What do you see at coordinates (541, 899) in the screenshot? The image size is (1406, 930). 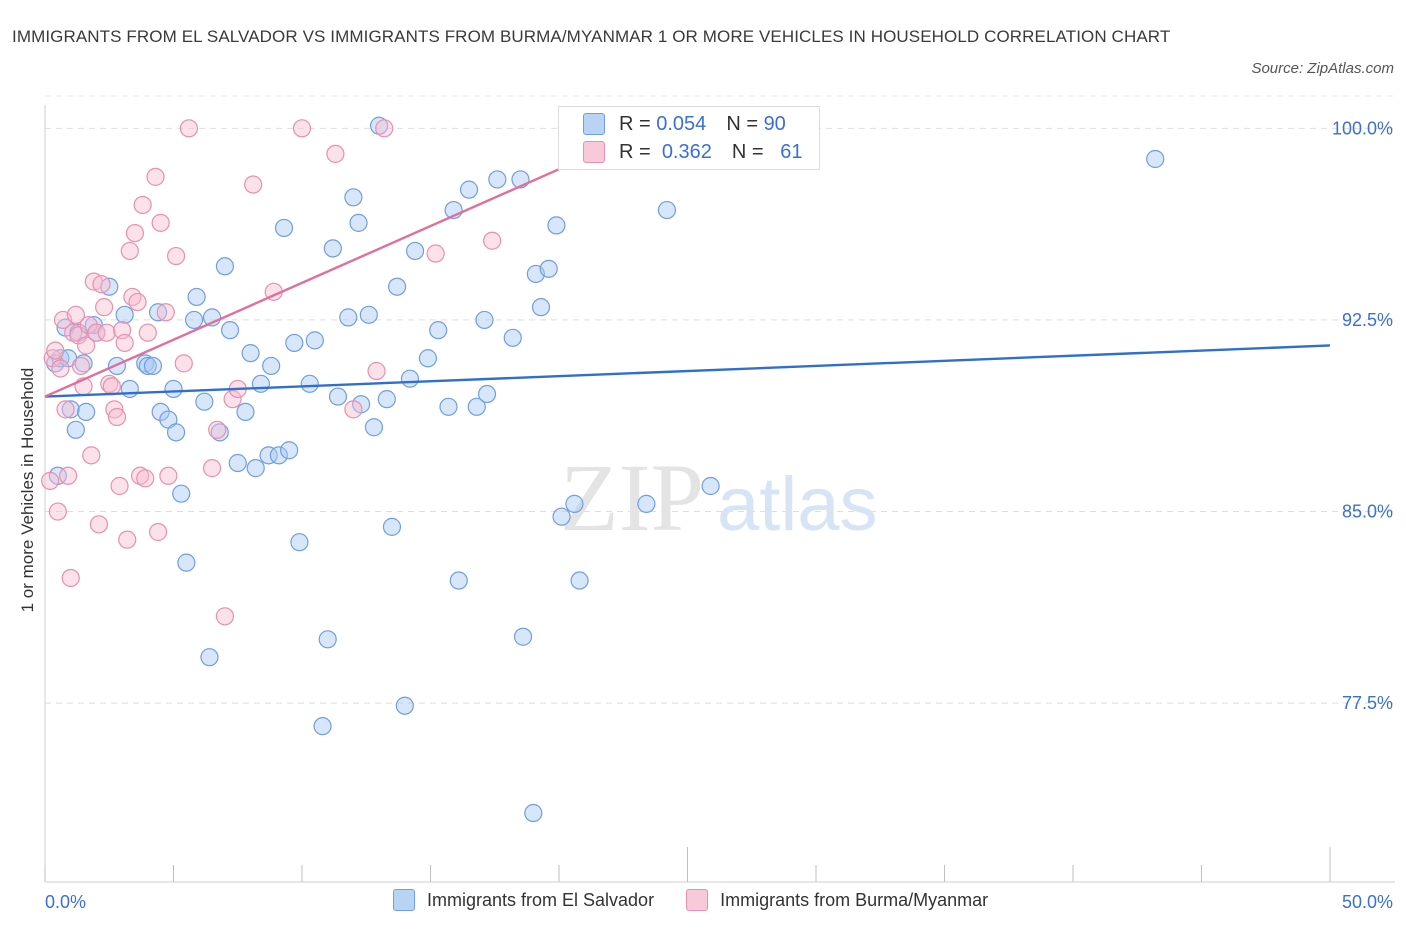 I see `series-legend-label-1: Immigrants from El Salvador` at bounding box center [541, 899].